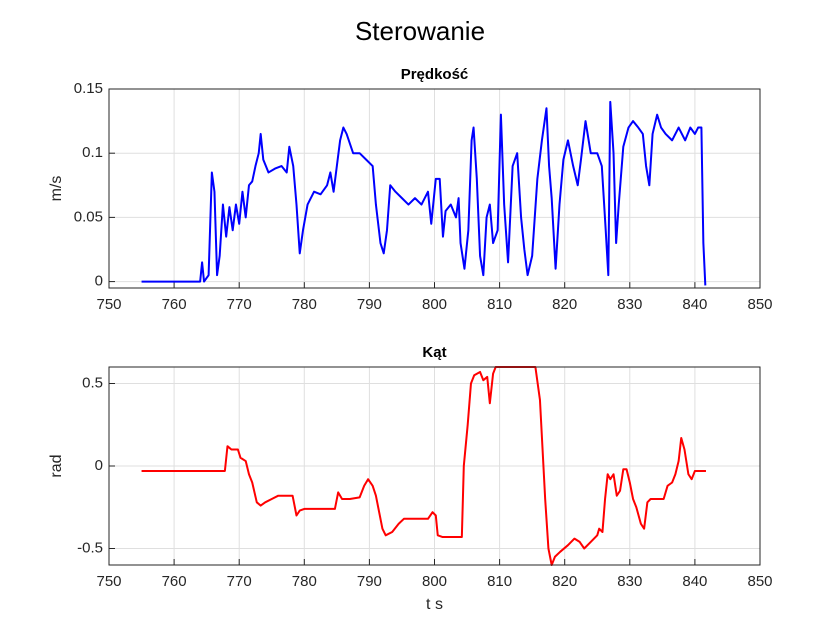  Describe the element at coordinates (435, 74) in the screenshot. I see `axes-title: Prędkość` at that location.